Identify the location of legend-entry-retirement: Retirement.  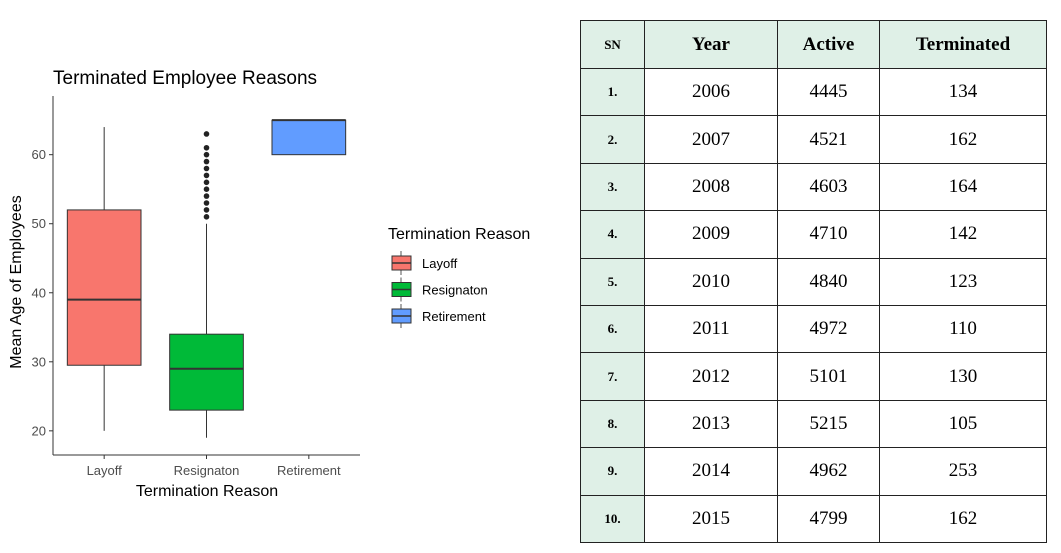
(438, 316).